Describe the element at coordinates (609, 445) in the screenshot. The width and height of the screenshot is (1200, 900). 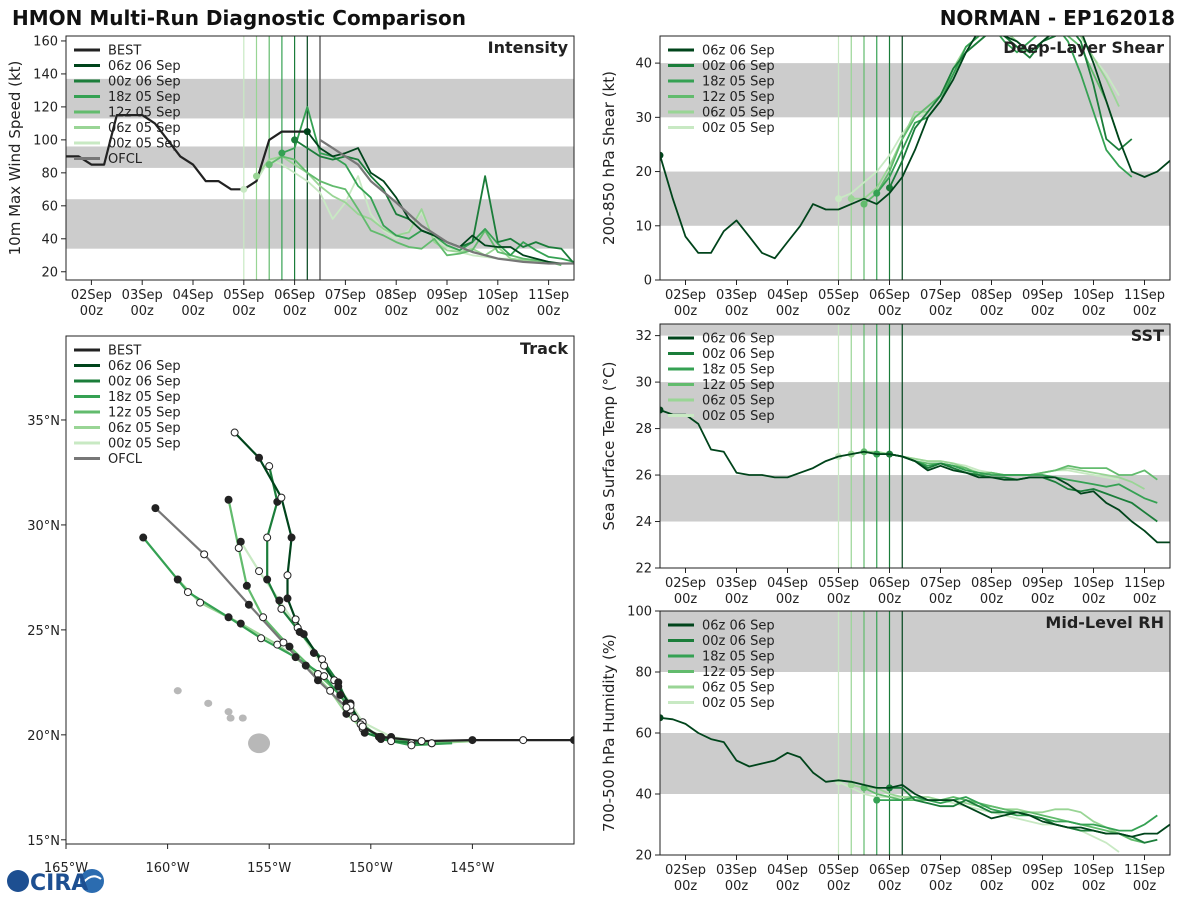
I see `y-axis-label: Sea Surface Temp (°C)` at that location.